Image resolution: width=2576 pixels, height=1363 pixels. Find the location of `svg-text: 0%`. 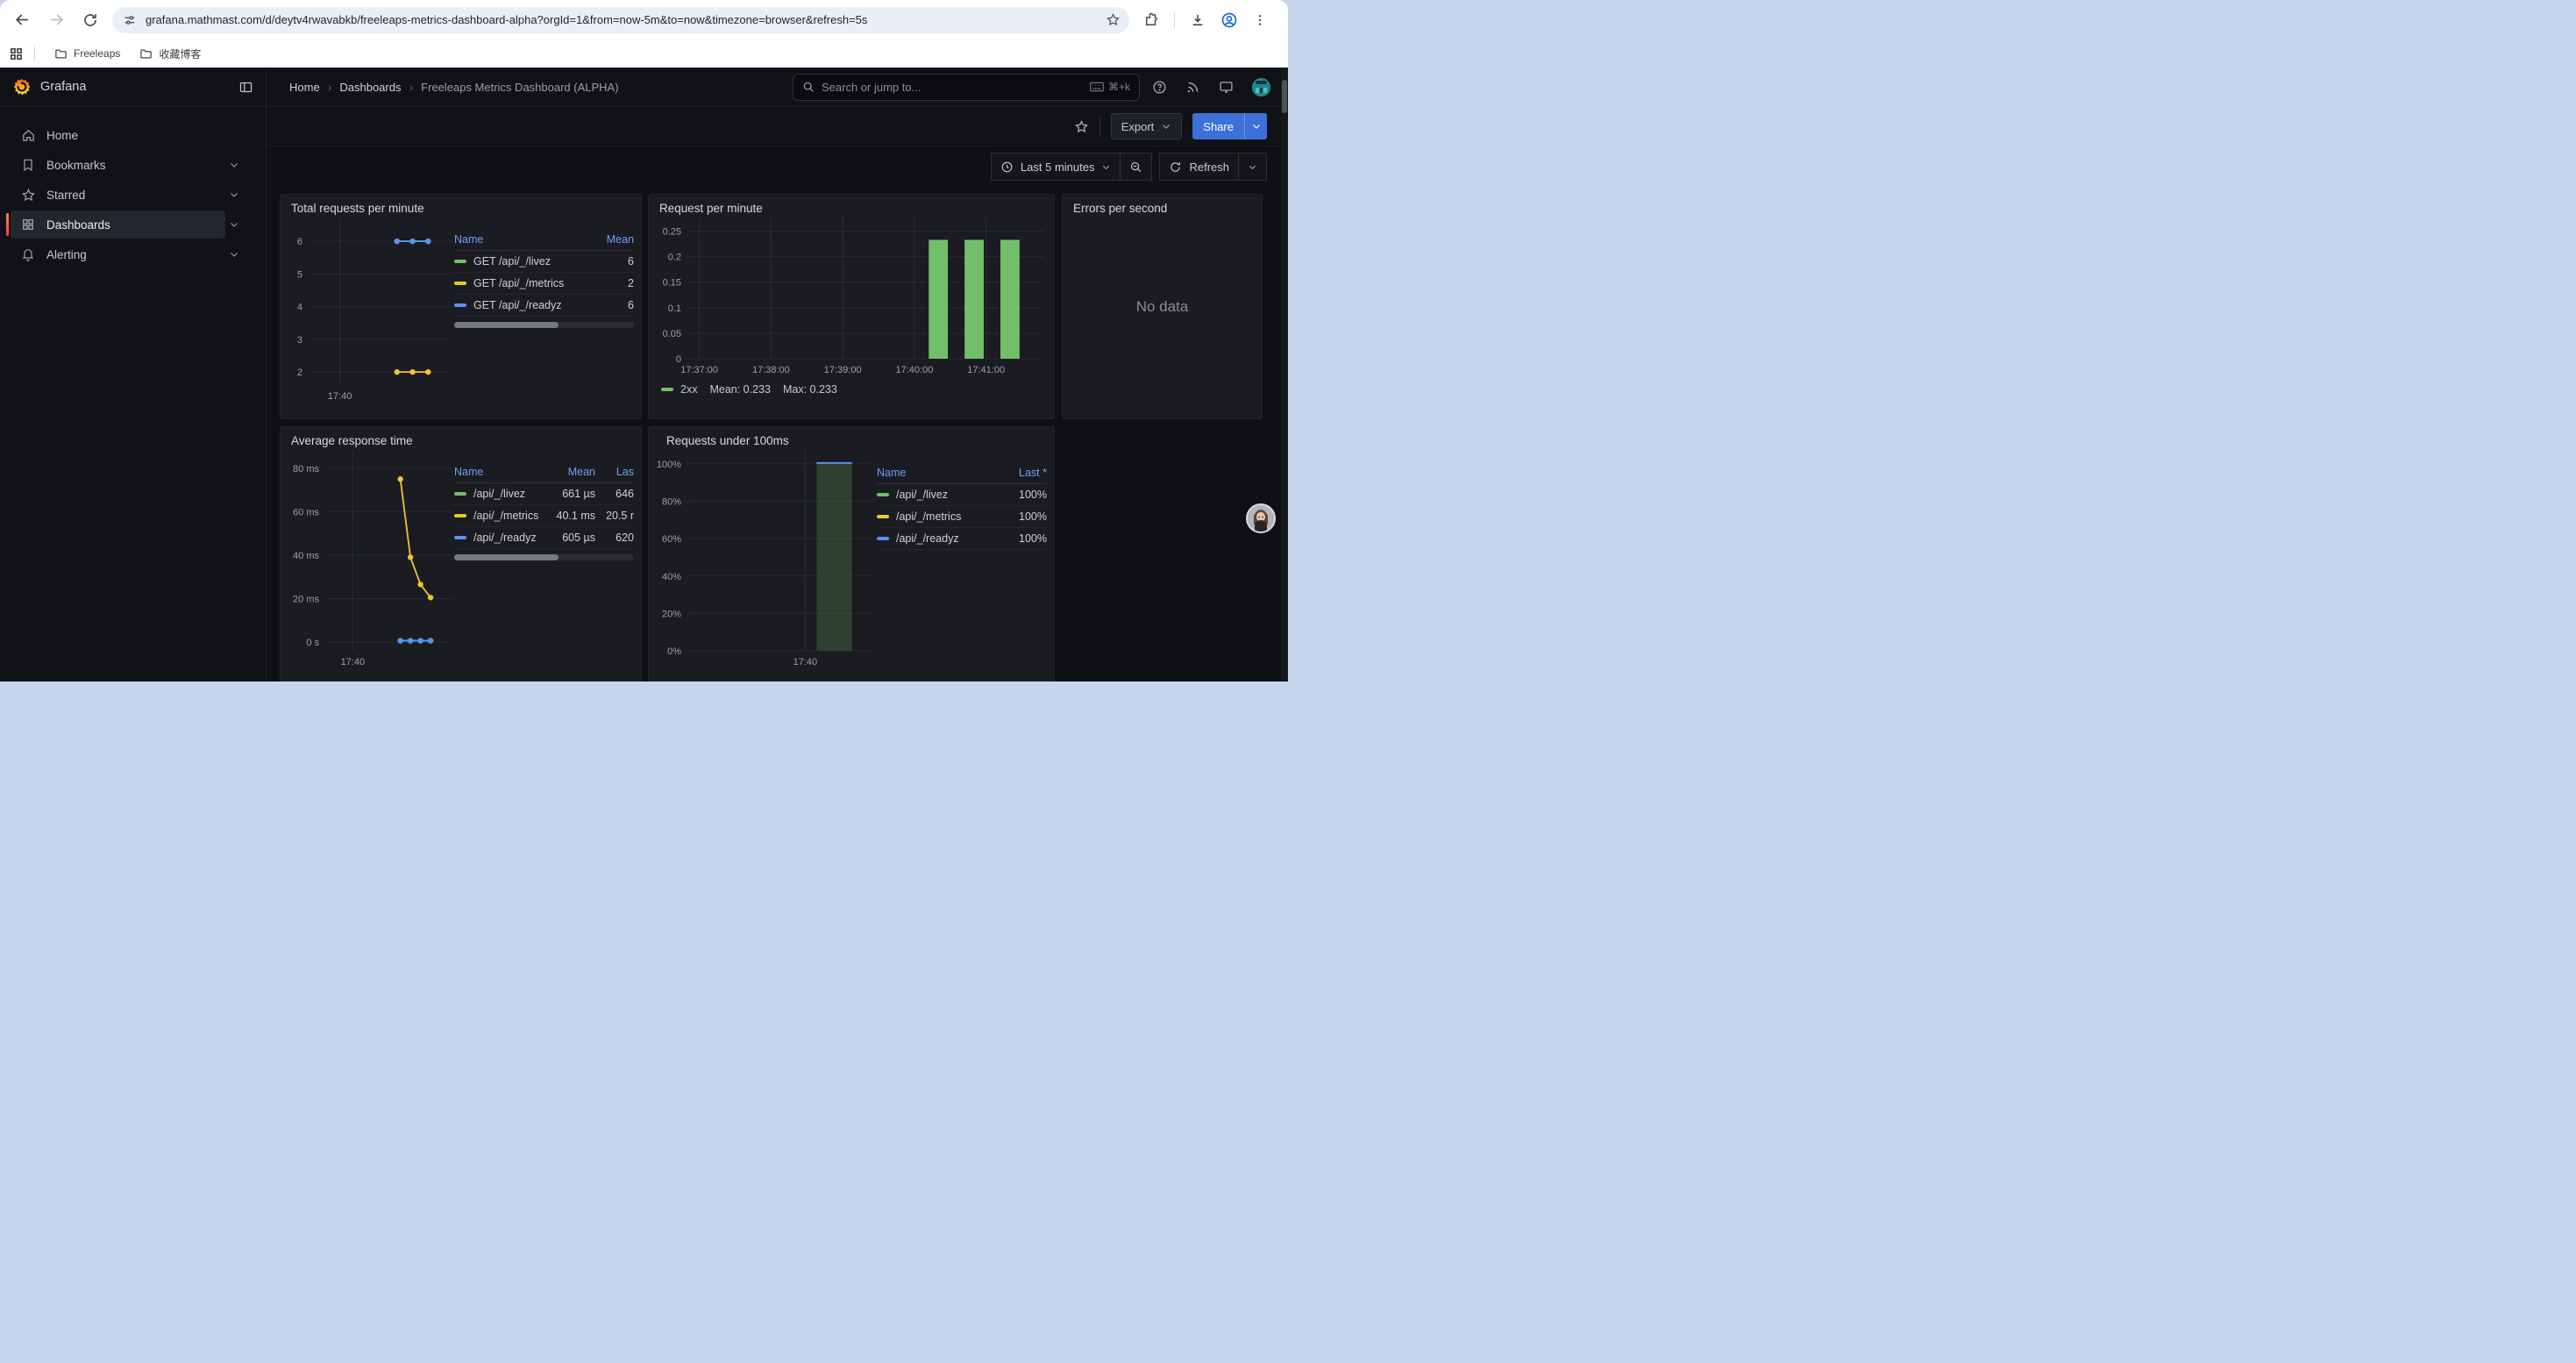

svg-text: 0% is located at coordinates (674, 651).